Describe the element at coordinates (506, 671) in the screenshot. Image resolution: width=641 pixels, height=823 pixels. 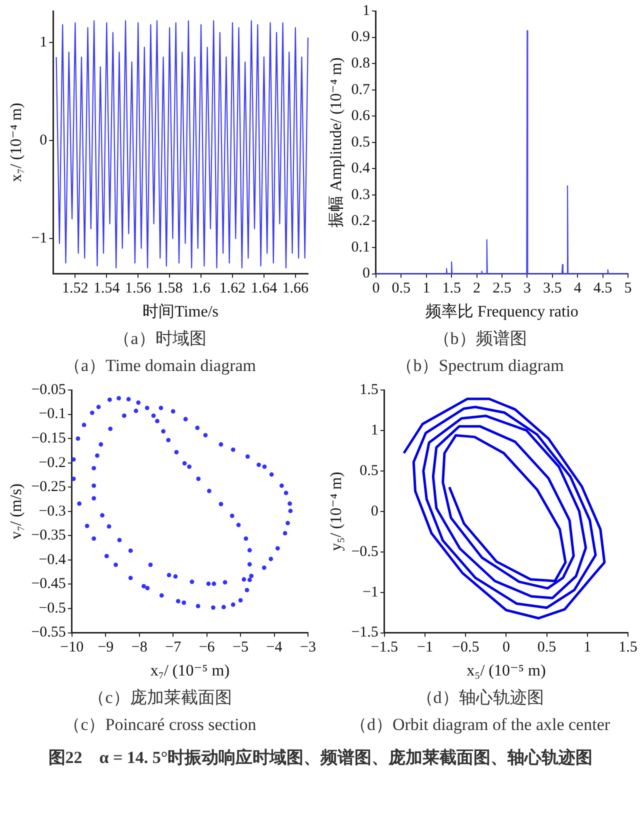
I see `x-axis-title: x₅/ (10⁻⁵ m)` at that location.